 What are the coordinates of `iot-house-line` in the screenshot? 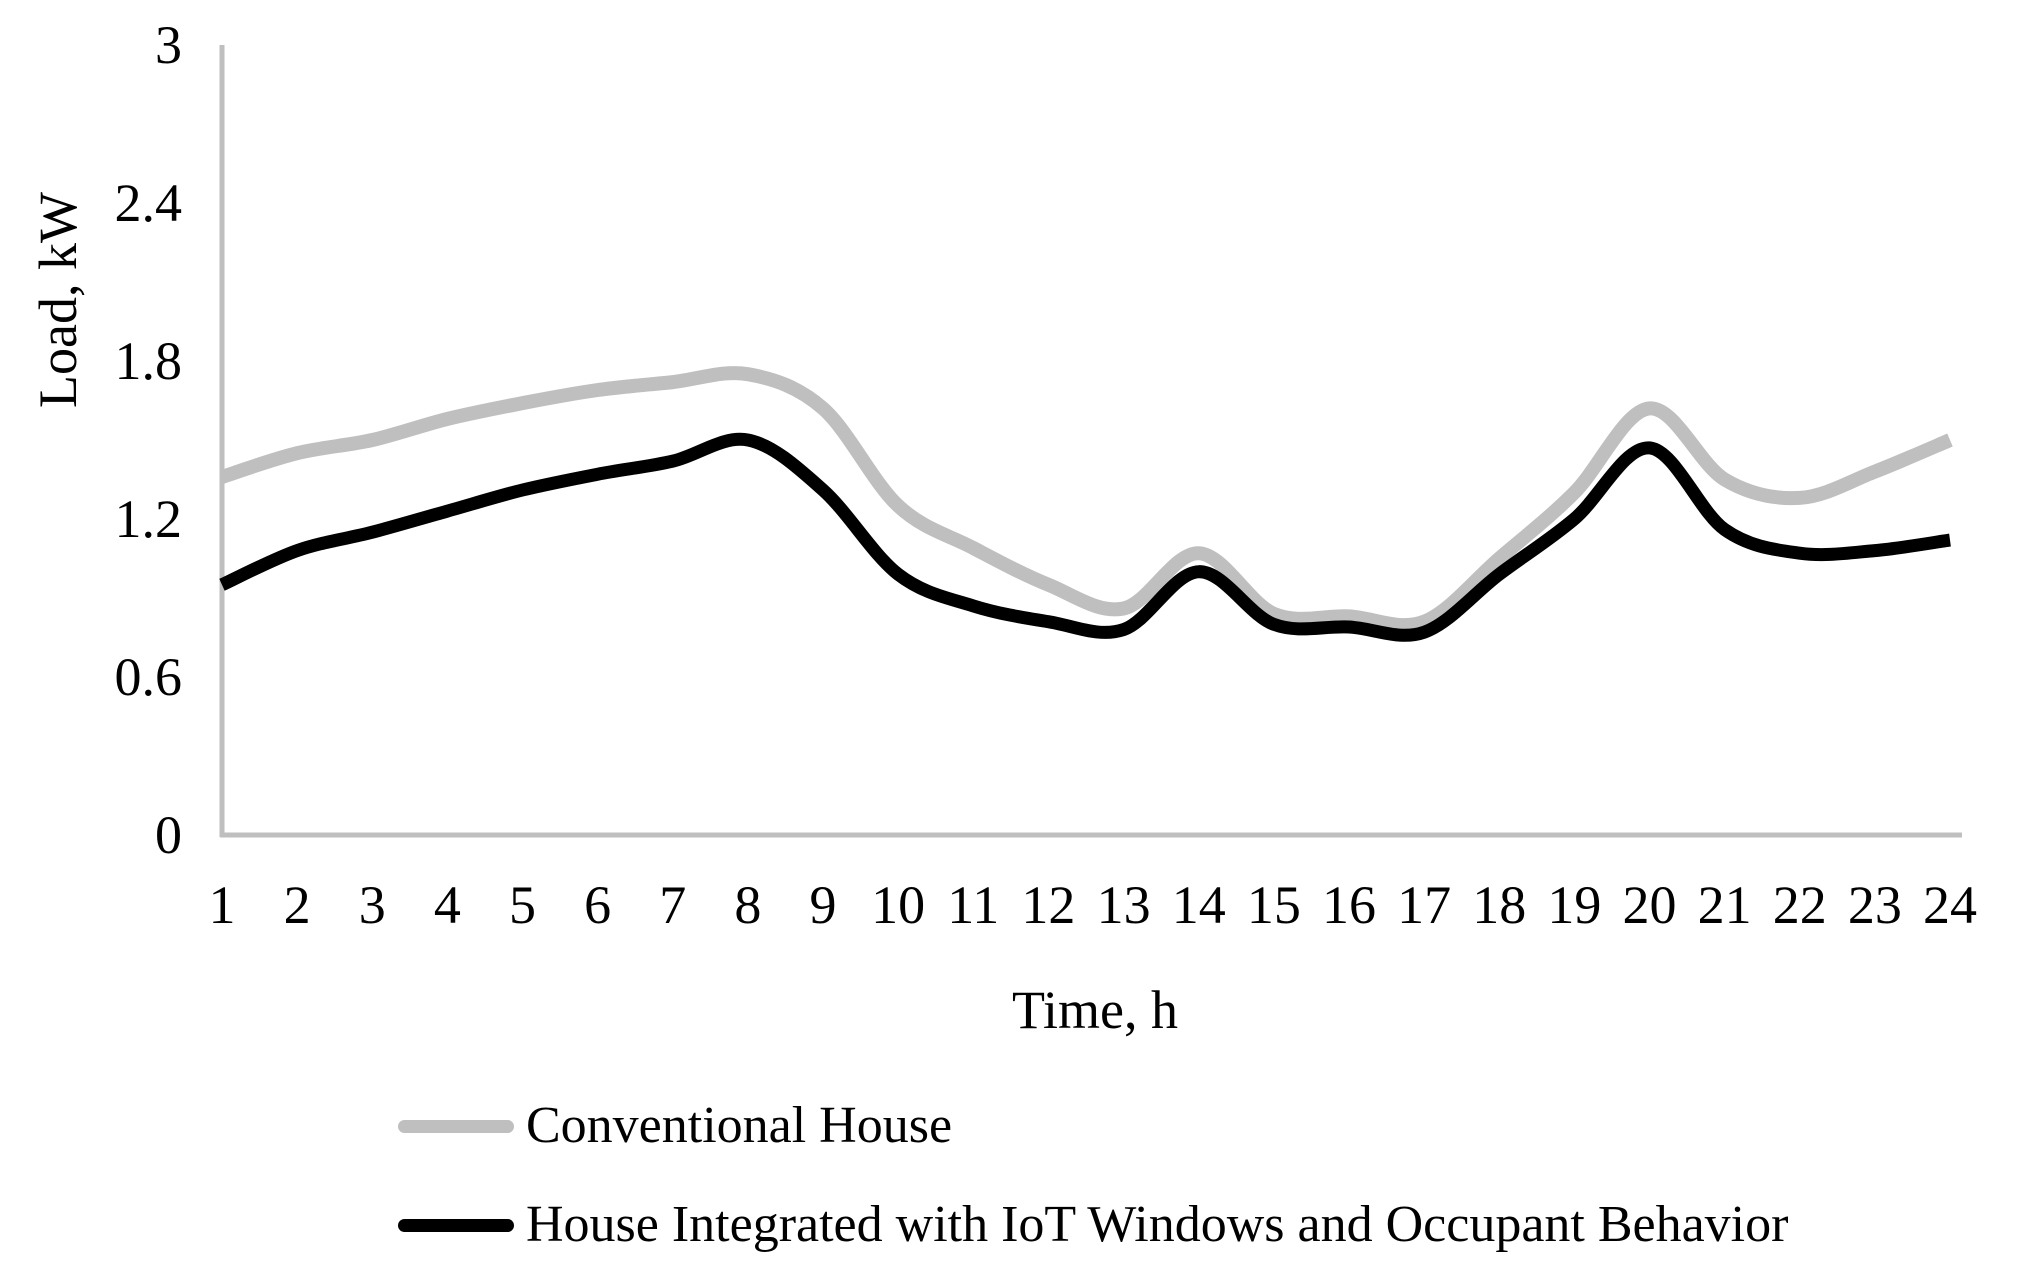 It's located at (1085, 537).